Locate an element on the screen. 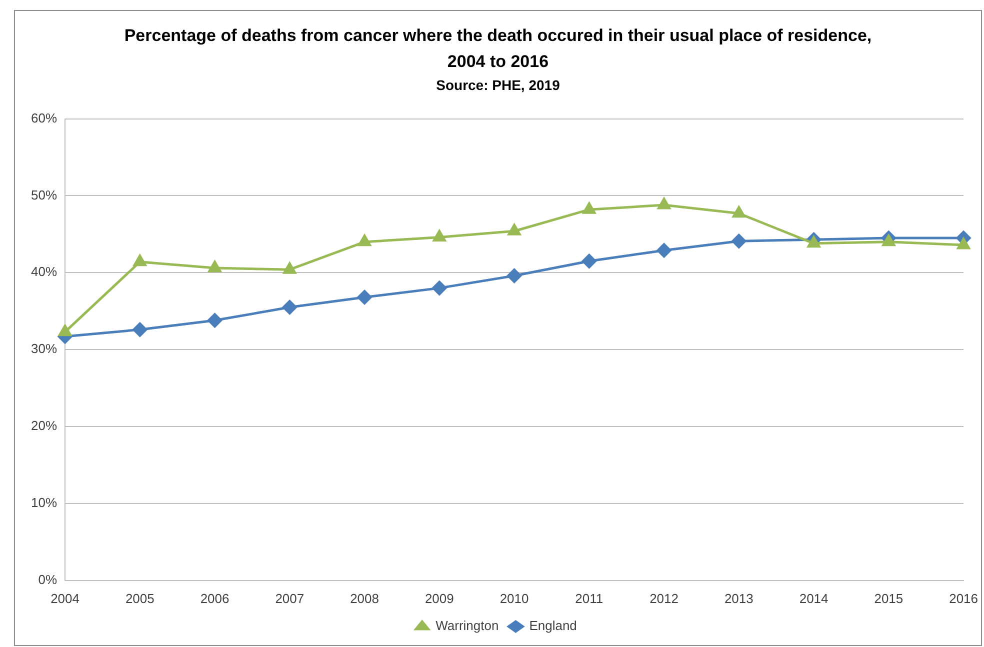  x-tick-label: 2010 is located at coordinates (514, 598).